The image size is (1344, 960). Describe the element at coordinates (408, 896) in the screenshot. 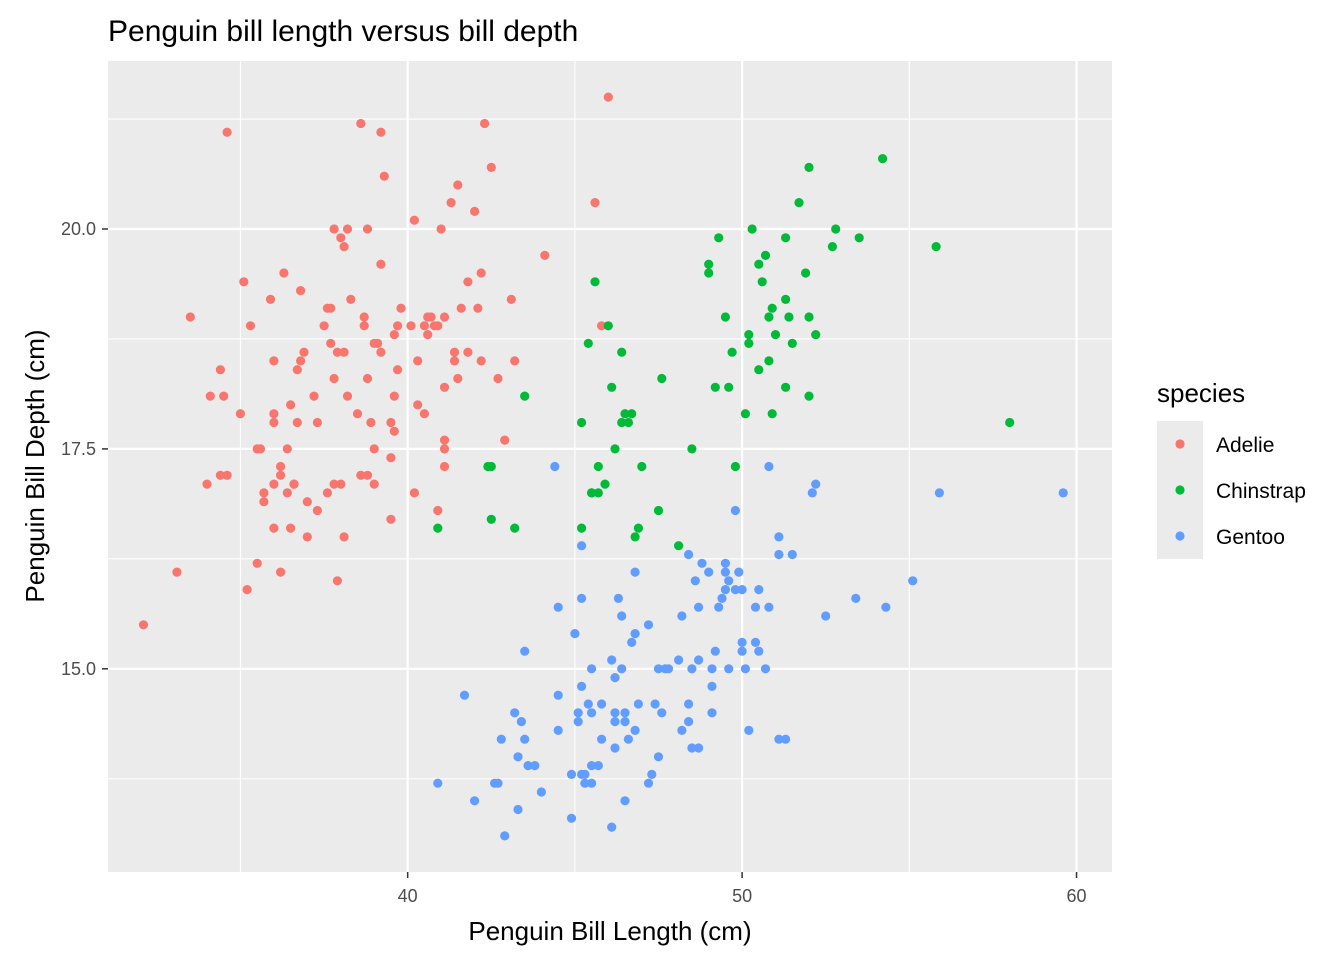

I see `x-tick-label: 40` at that location.